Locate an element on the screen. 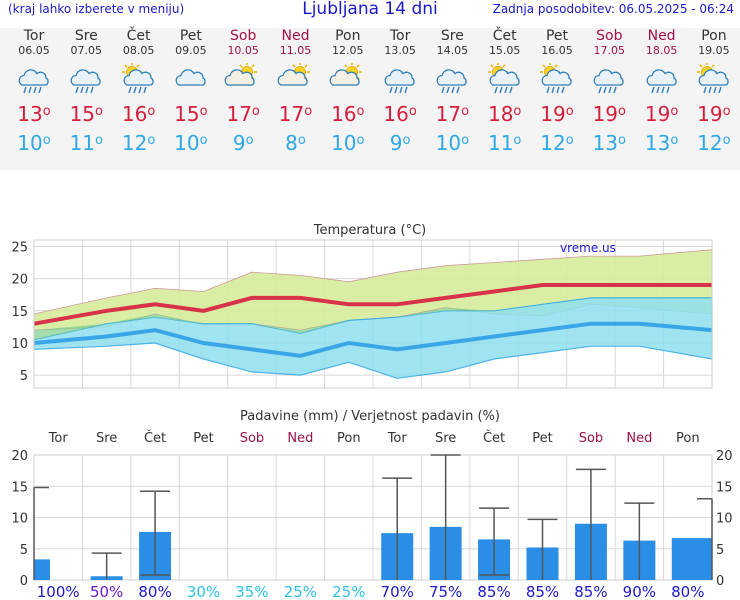 The image size is (740, 600). day-date: 19.05 is located at coordinates (714, 50).